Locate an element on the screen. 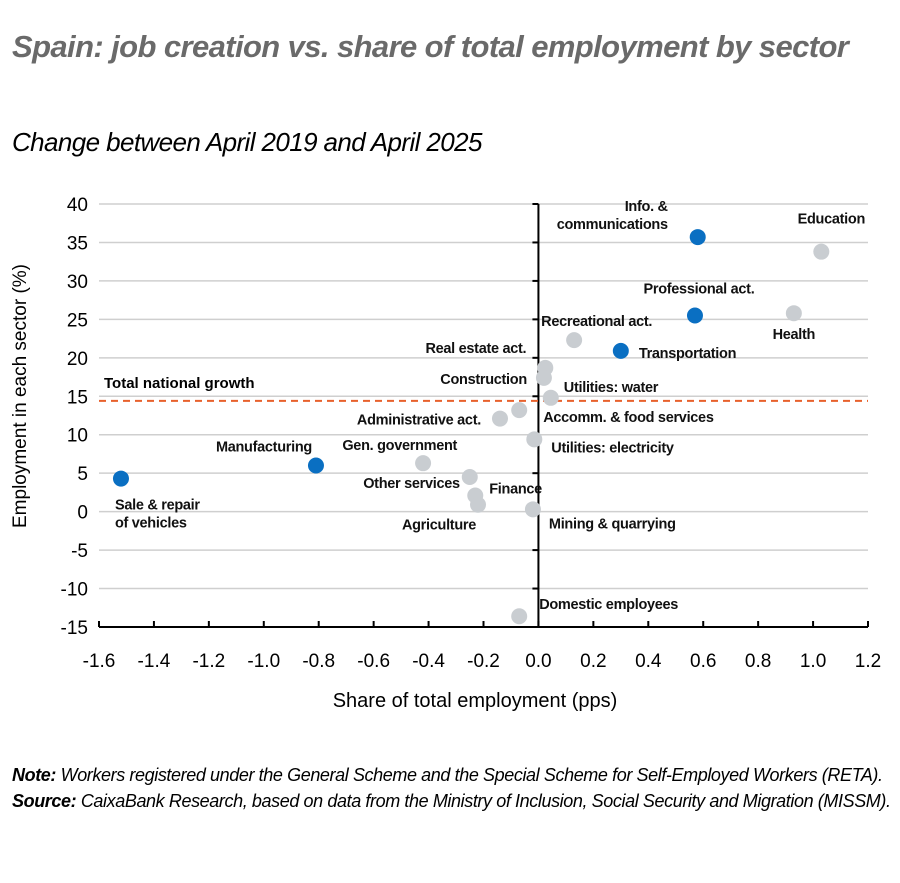 The height and width of the screenshot is (883, 900). y-tick-label: 40 is located at coordinates (77, 205).